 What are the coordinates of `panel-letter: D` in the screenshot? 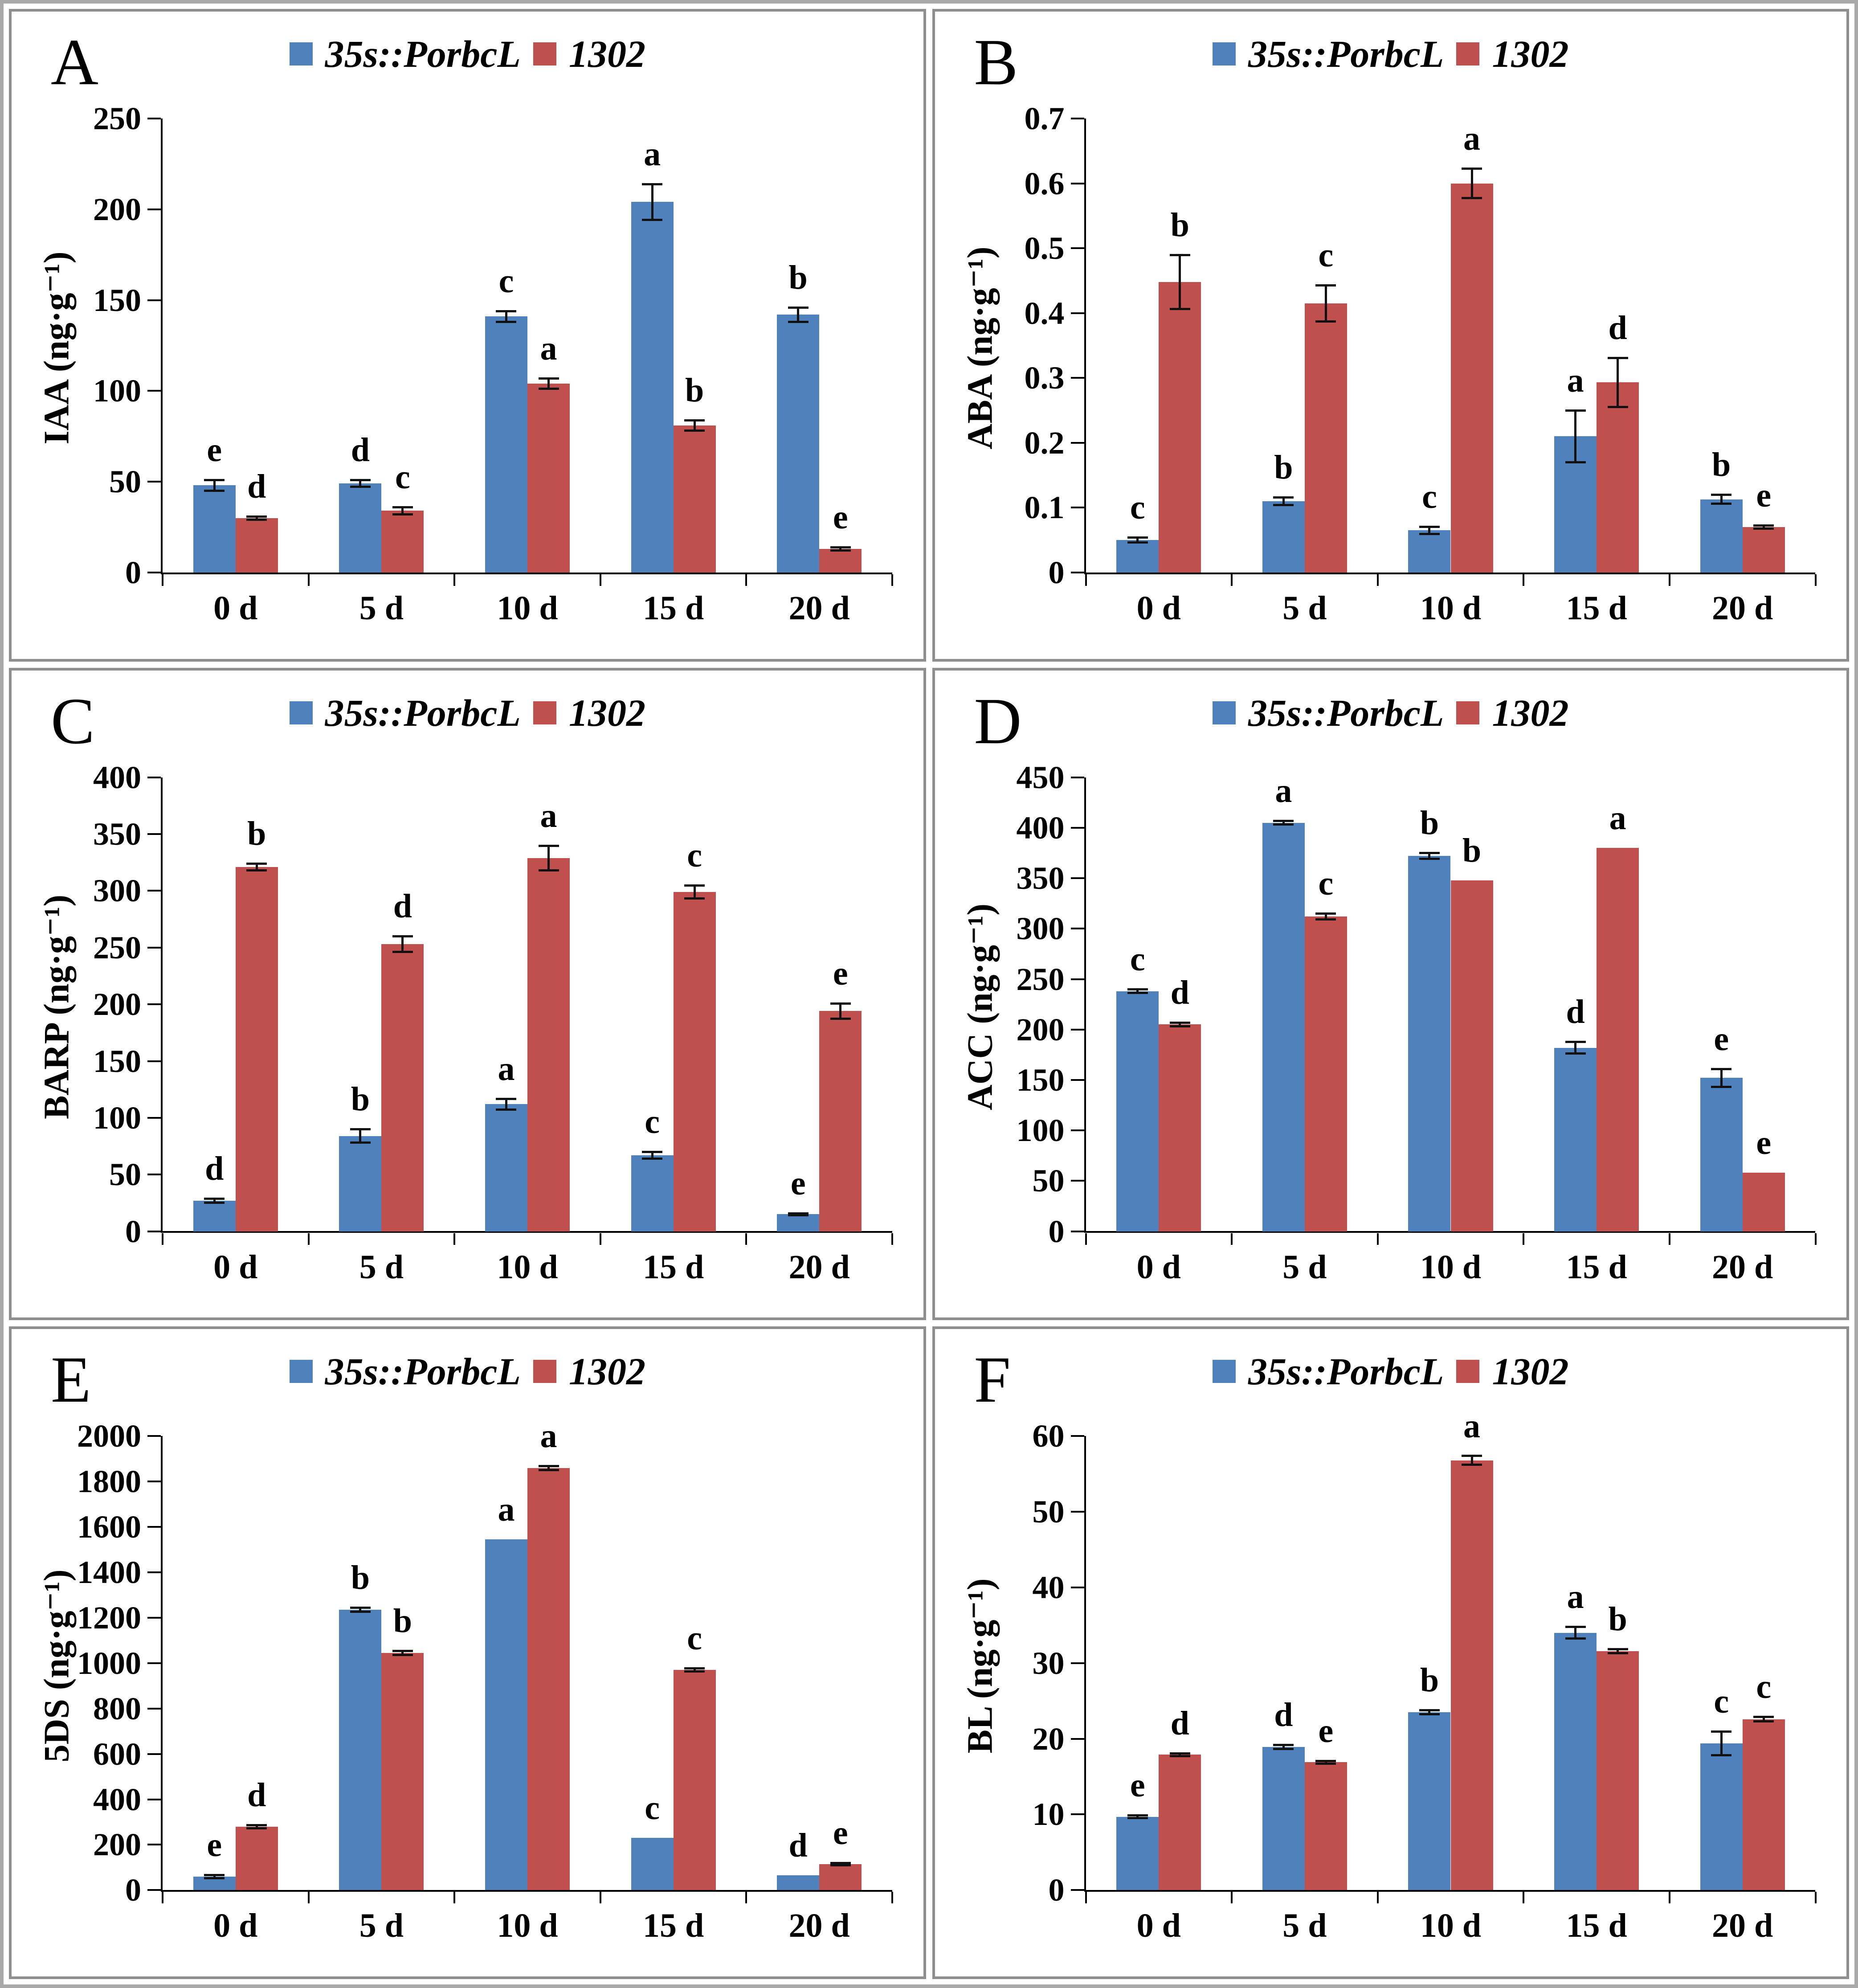 It's located at (998, 721).